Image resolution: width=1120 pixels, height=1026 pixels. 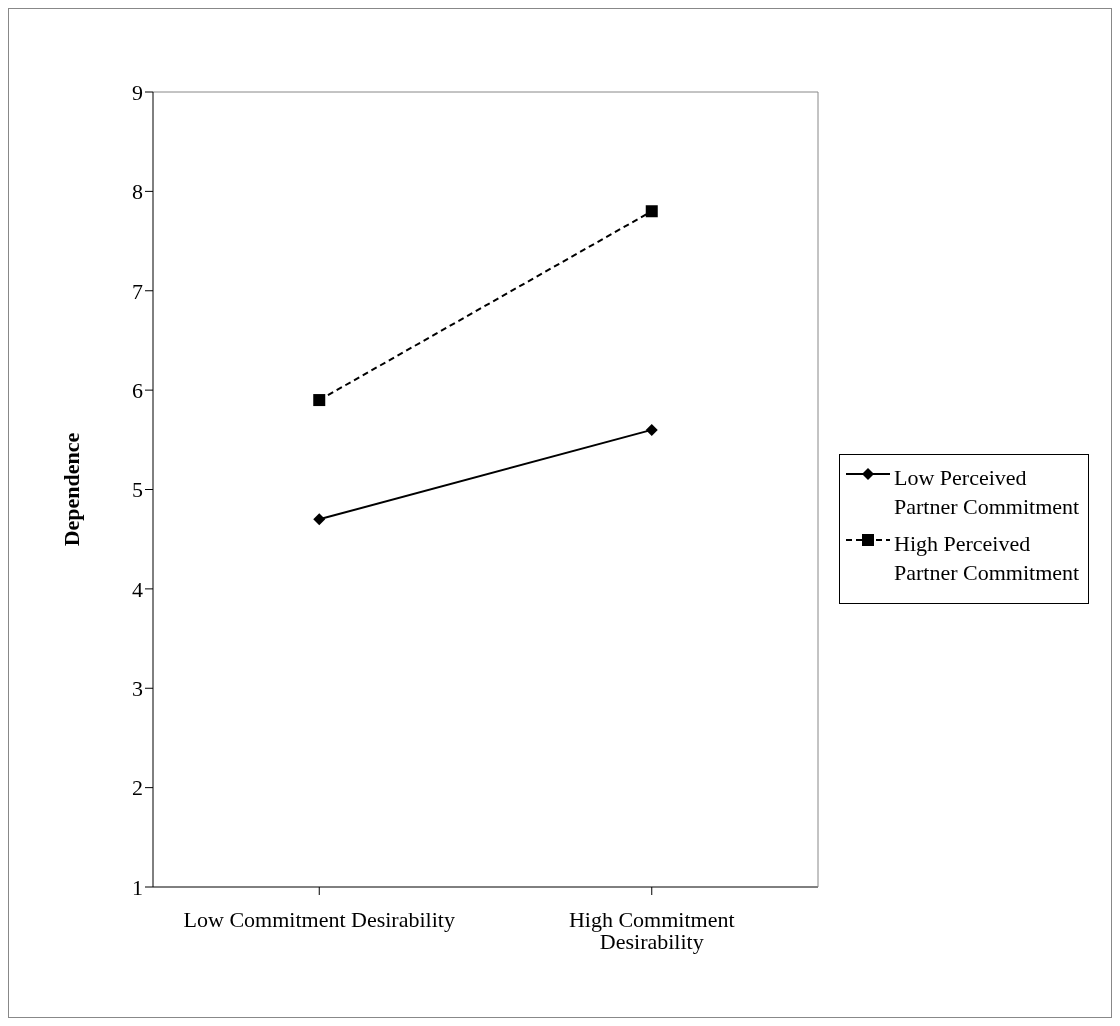 I want to click on y-tick-label: 1, so click(x=137, y=887).